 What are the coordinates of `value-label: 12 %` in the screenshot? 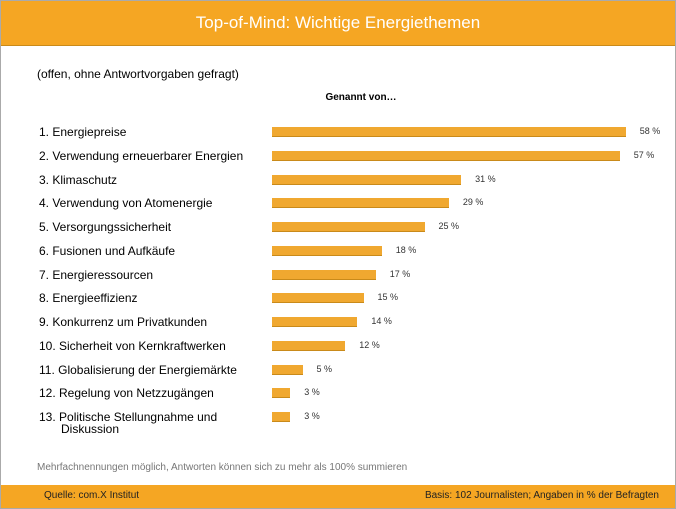 It's located at (369, 344).